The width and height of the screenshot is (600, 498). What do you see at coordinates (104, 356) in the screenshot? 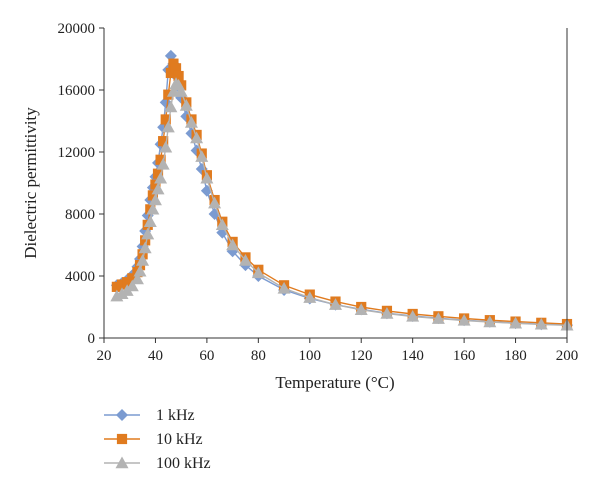
I see `x-tick-label: 20` at bounding box center [104, 356].